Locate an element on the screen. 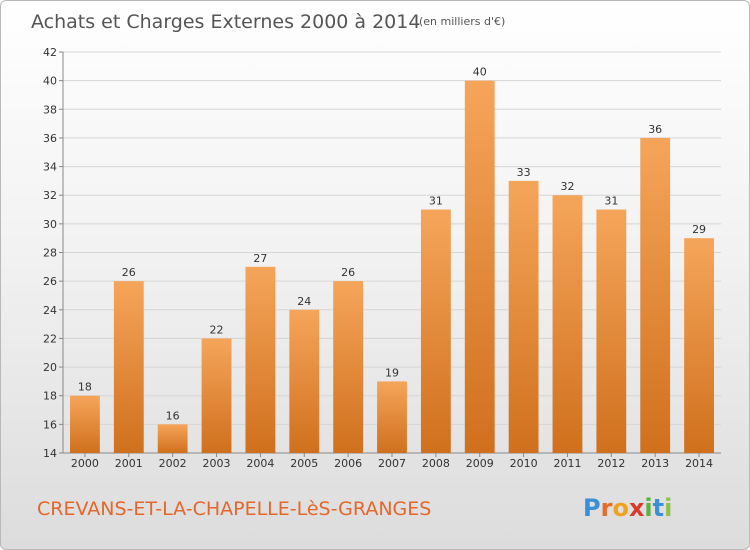  value-label-2005: 24 is located at coordinates (304, 301).